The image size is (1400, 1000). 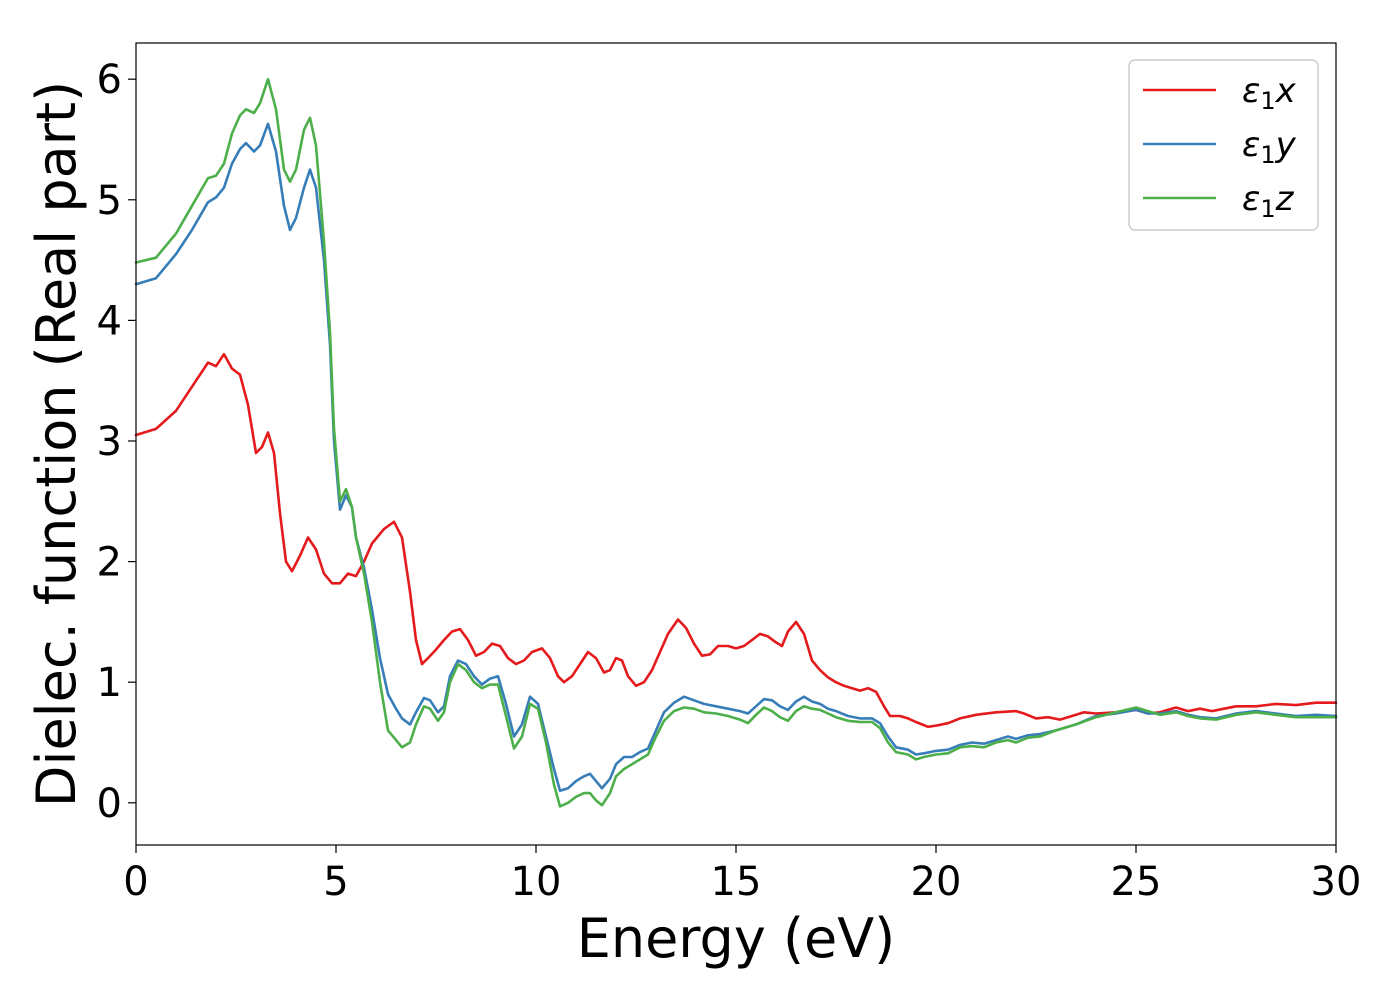 What do you see at coordinates (335, 882) in the screenshot?
I see `x-tick-label: 5` at bounding box center [335, 882].